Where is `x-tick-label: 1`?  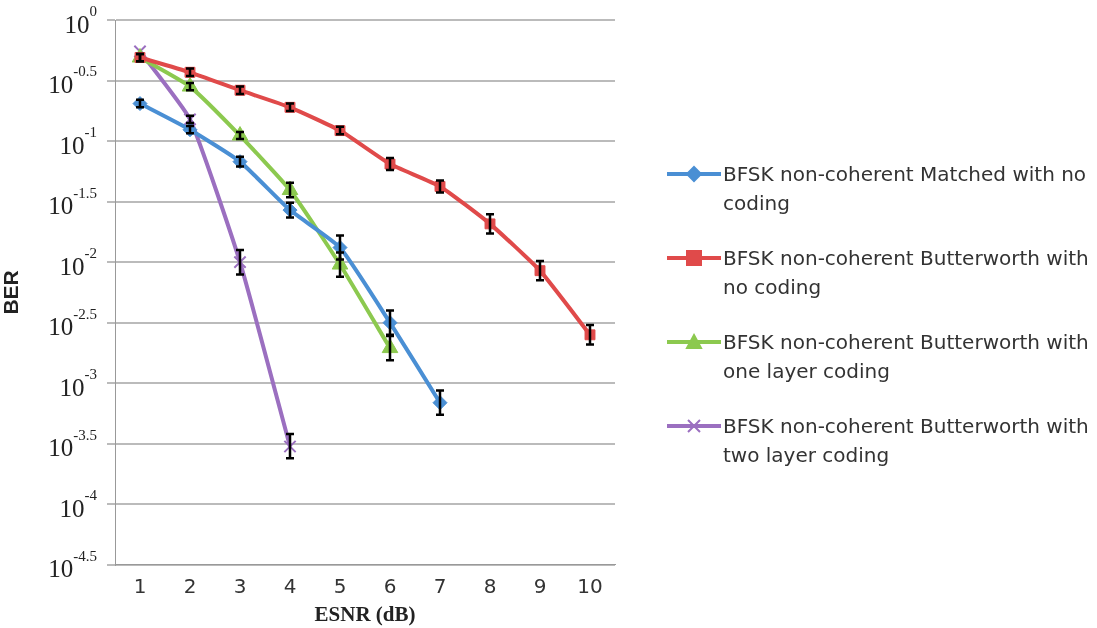 x-tick-label: 1 is located at coordinates (140, 586).